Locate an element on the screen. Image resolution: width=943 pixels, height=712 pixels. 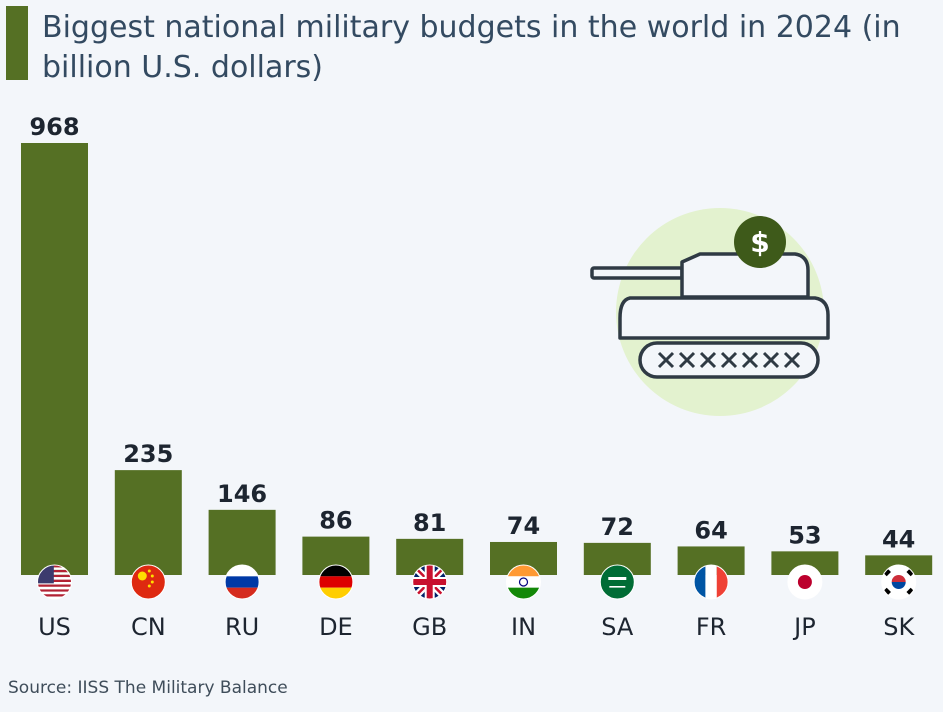
bar-jp is located at coordinates (805, 563).